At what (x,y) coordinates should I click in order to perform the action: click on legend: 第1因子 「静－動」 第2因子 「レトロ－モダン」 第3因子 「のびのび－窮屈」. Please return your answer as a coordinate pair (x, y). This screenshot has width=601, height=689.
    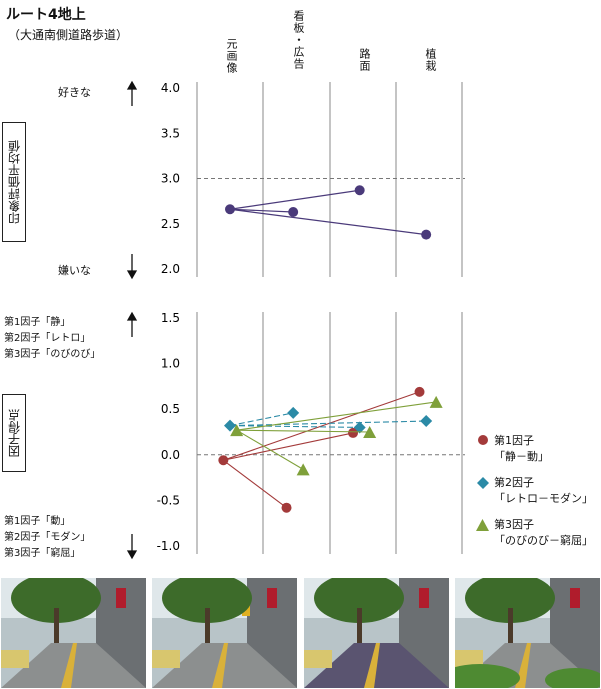
    Looking at the image, I should click on (536, 495).